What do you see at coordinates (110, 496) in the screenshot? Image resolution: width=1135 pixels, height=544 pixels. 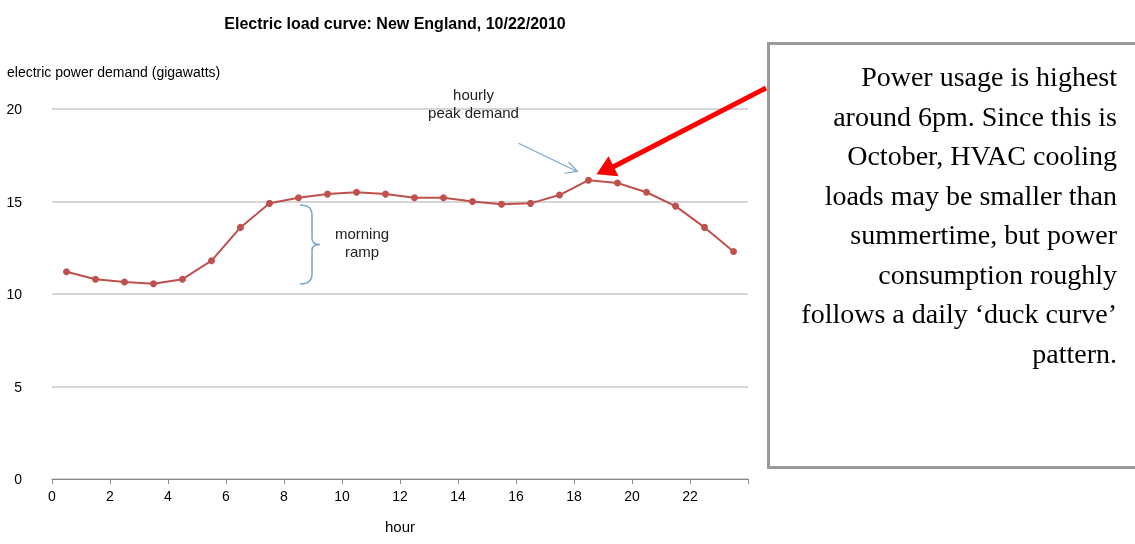 I see `x-tick-label: 2` at bounding box center [110, 496].